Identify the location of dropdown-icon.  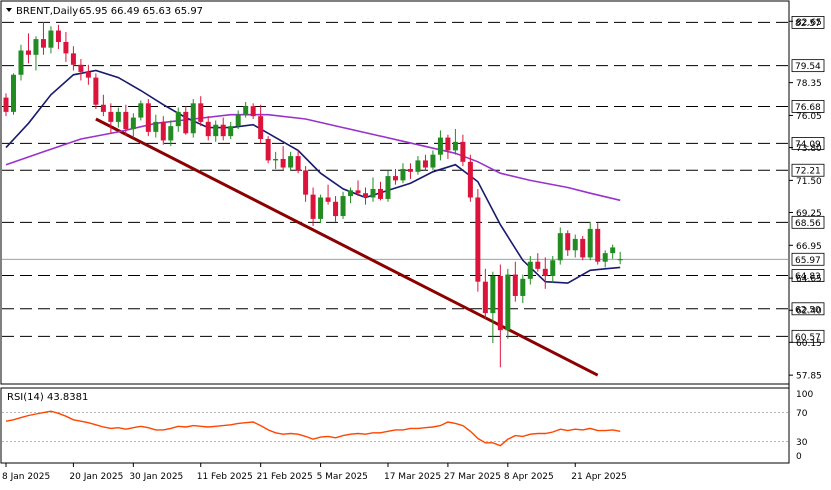
(9, 10).